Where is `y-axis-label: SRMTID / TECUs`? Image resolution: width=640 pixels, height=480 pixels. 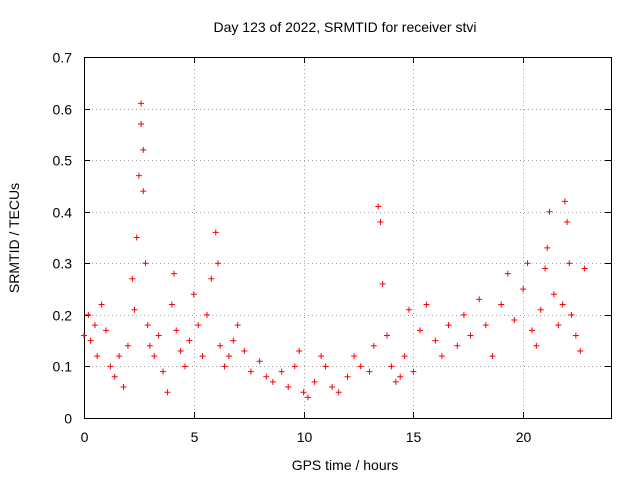 y-axis-label: SRMTID / TECUs is located at coordinates (14, 238).